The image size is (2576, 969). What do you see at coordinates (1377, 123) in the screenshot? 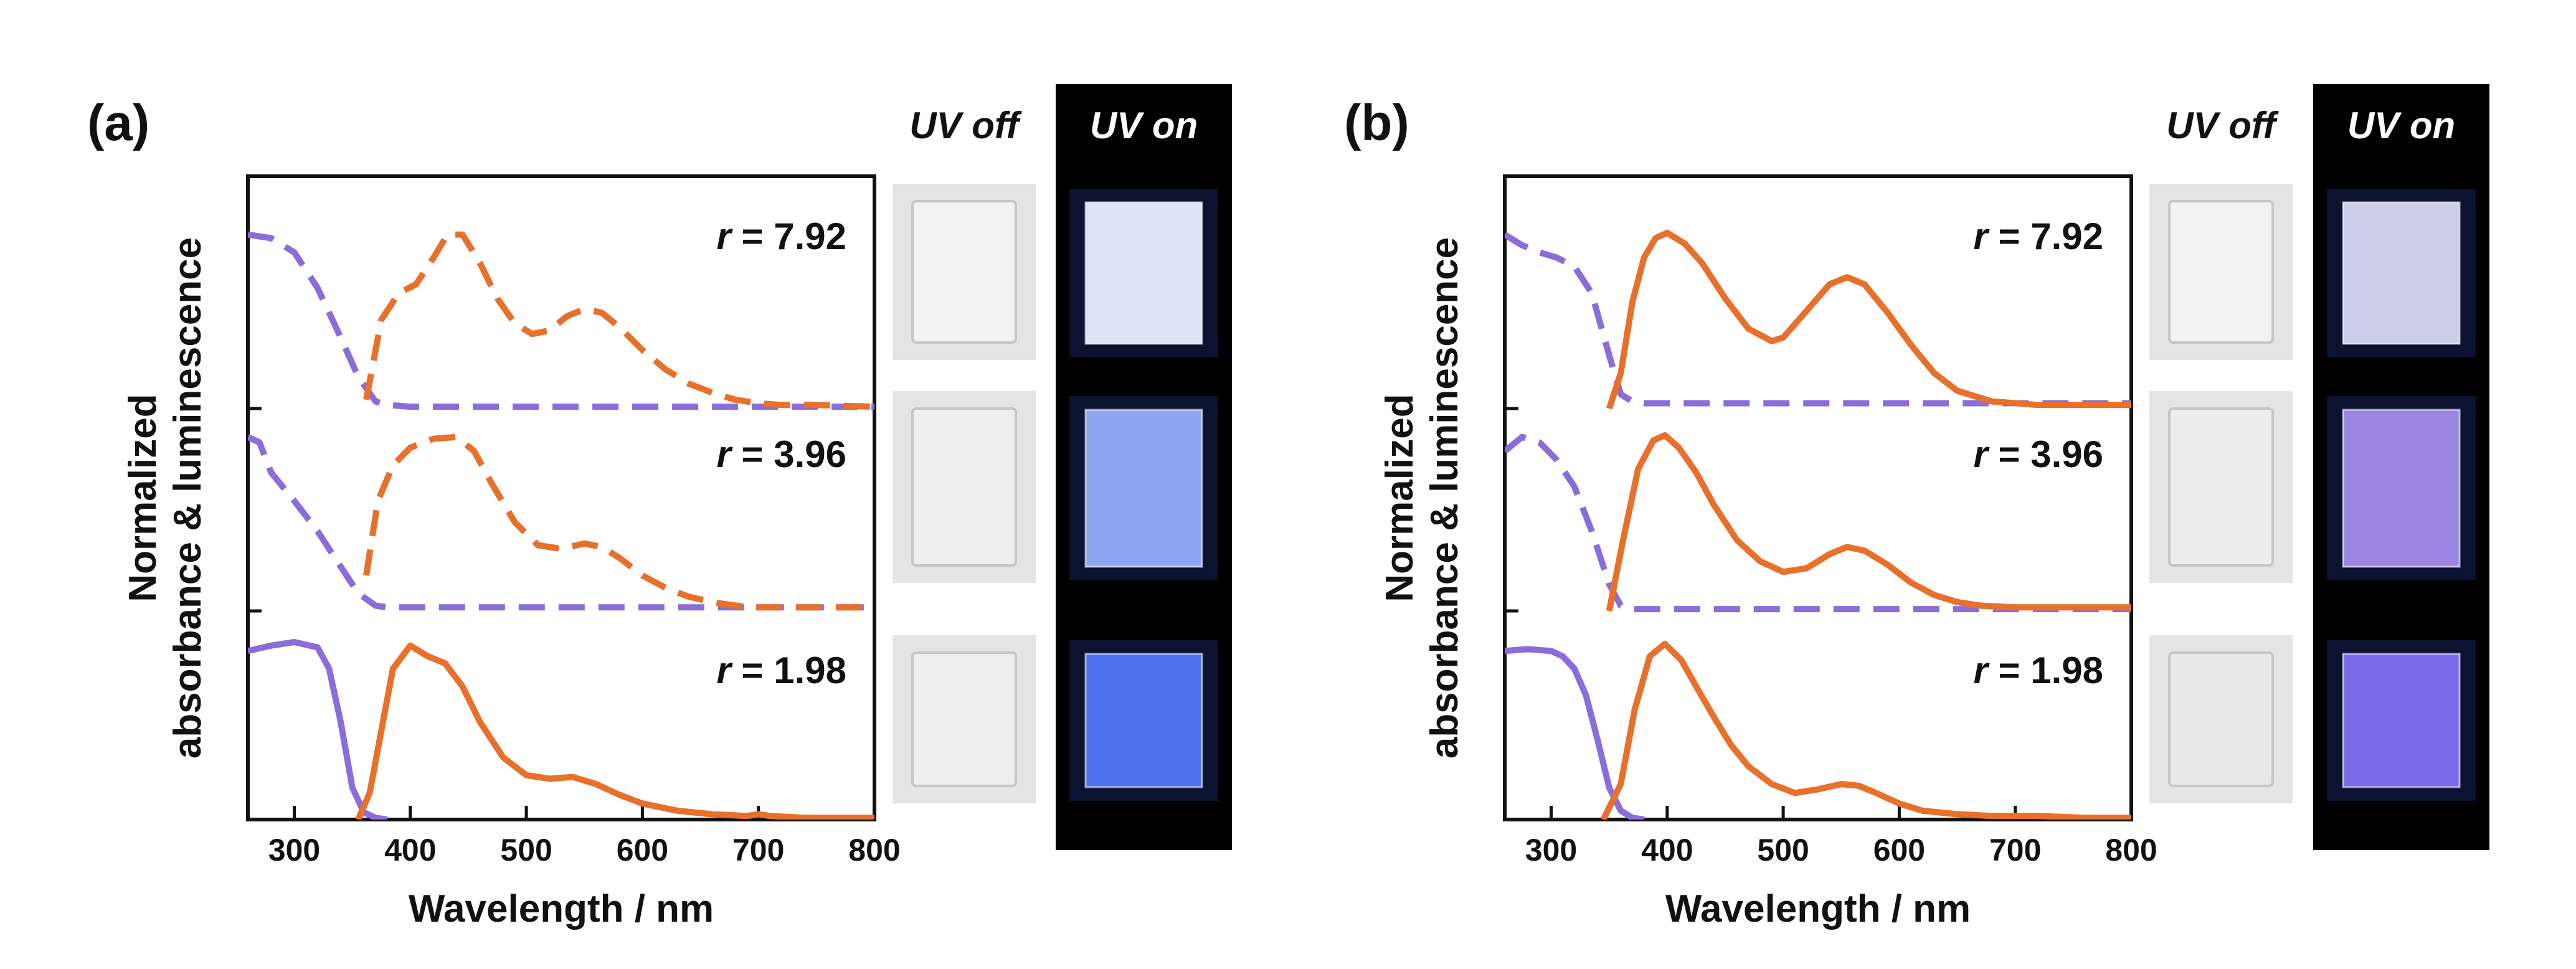
I see `panel-label: (b)` at bounding box center [1377, 123].